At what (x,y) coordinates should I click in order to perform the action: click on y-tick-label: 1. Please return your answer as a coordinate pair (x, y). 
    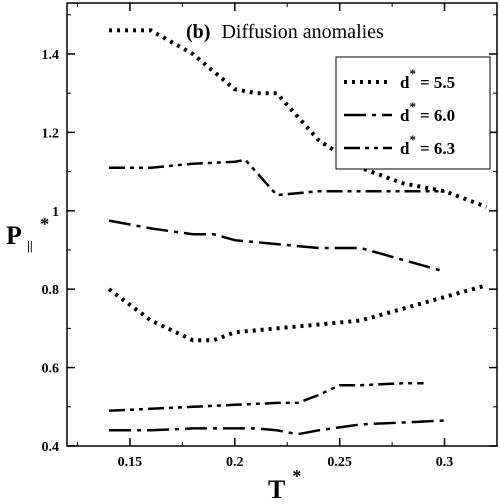
    Looking at the image, I should click on (55, 212).